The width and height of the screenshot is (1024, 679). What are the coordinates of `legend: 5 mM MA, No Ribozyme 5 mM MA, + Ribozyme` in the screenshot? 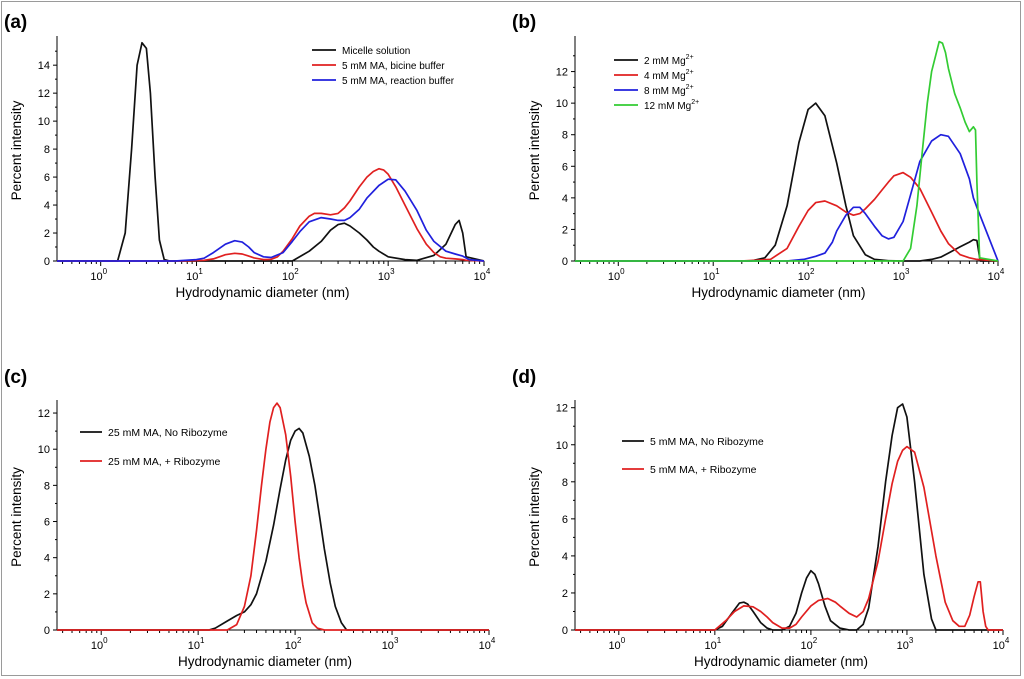 It's located at (693, 456).